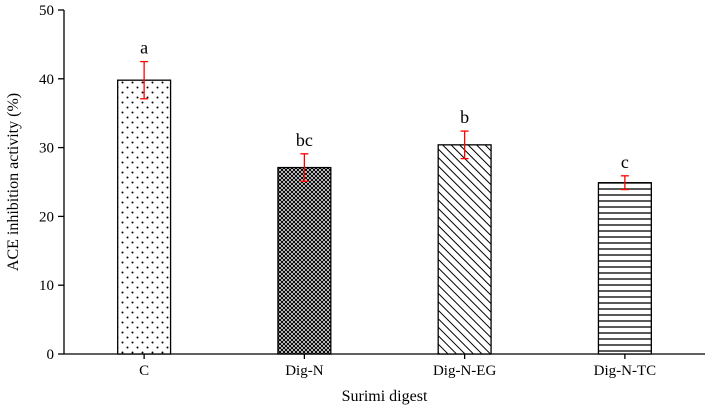  I want to click on x-tick-label: Dig-N-EG, so click(464, 371).